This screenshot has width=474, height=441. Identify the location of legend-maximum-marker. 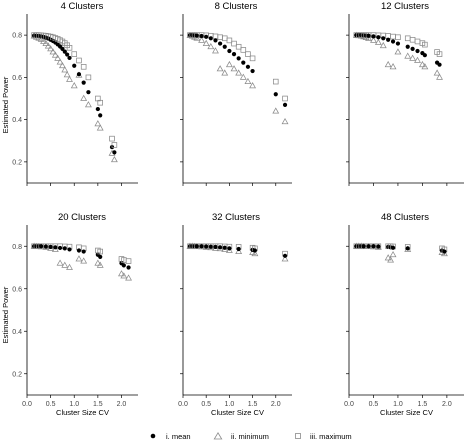
(298, 436).